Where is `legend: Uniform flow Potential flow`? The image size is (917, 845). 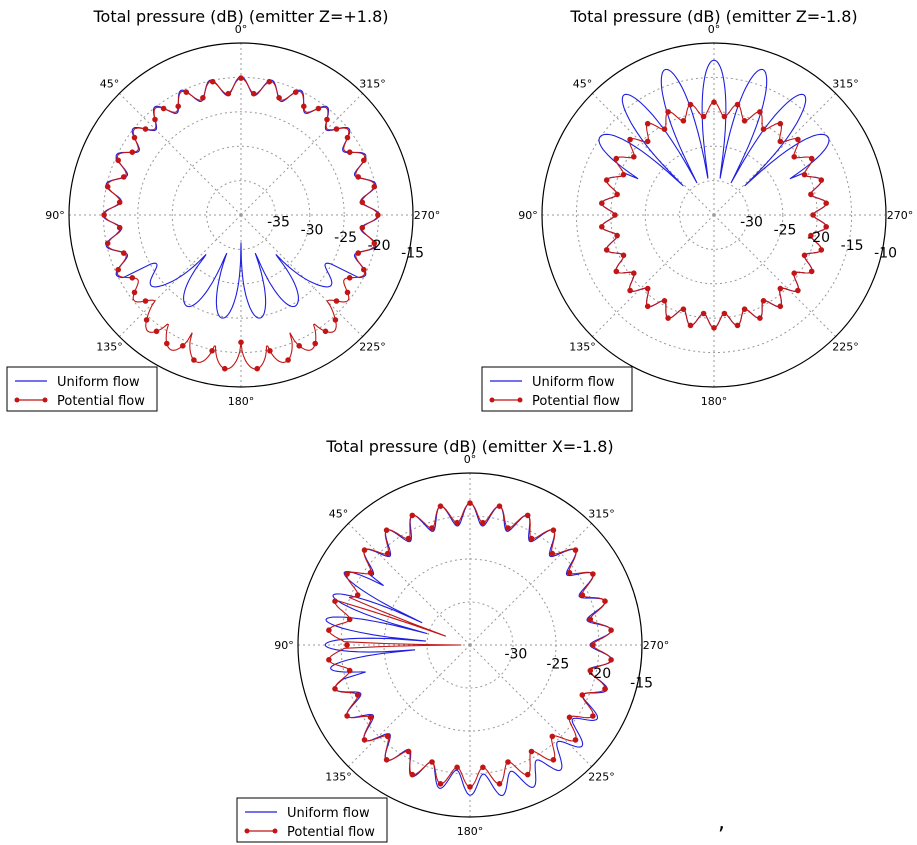 legend: Uniform flow Potential flow is located at coordinates (557, 389).